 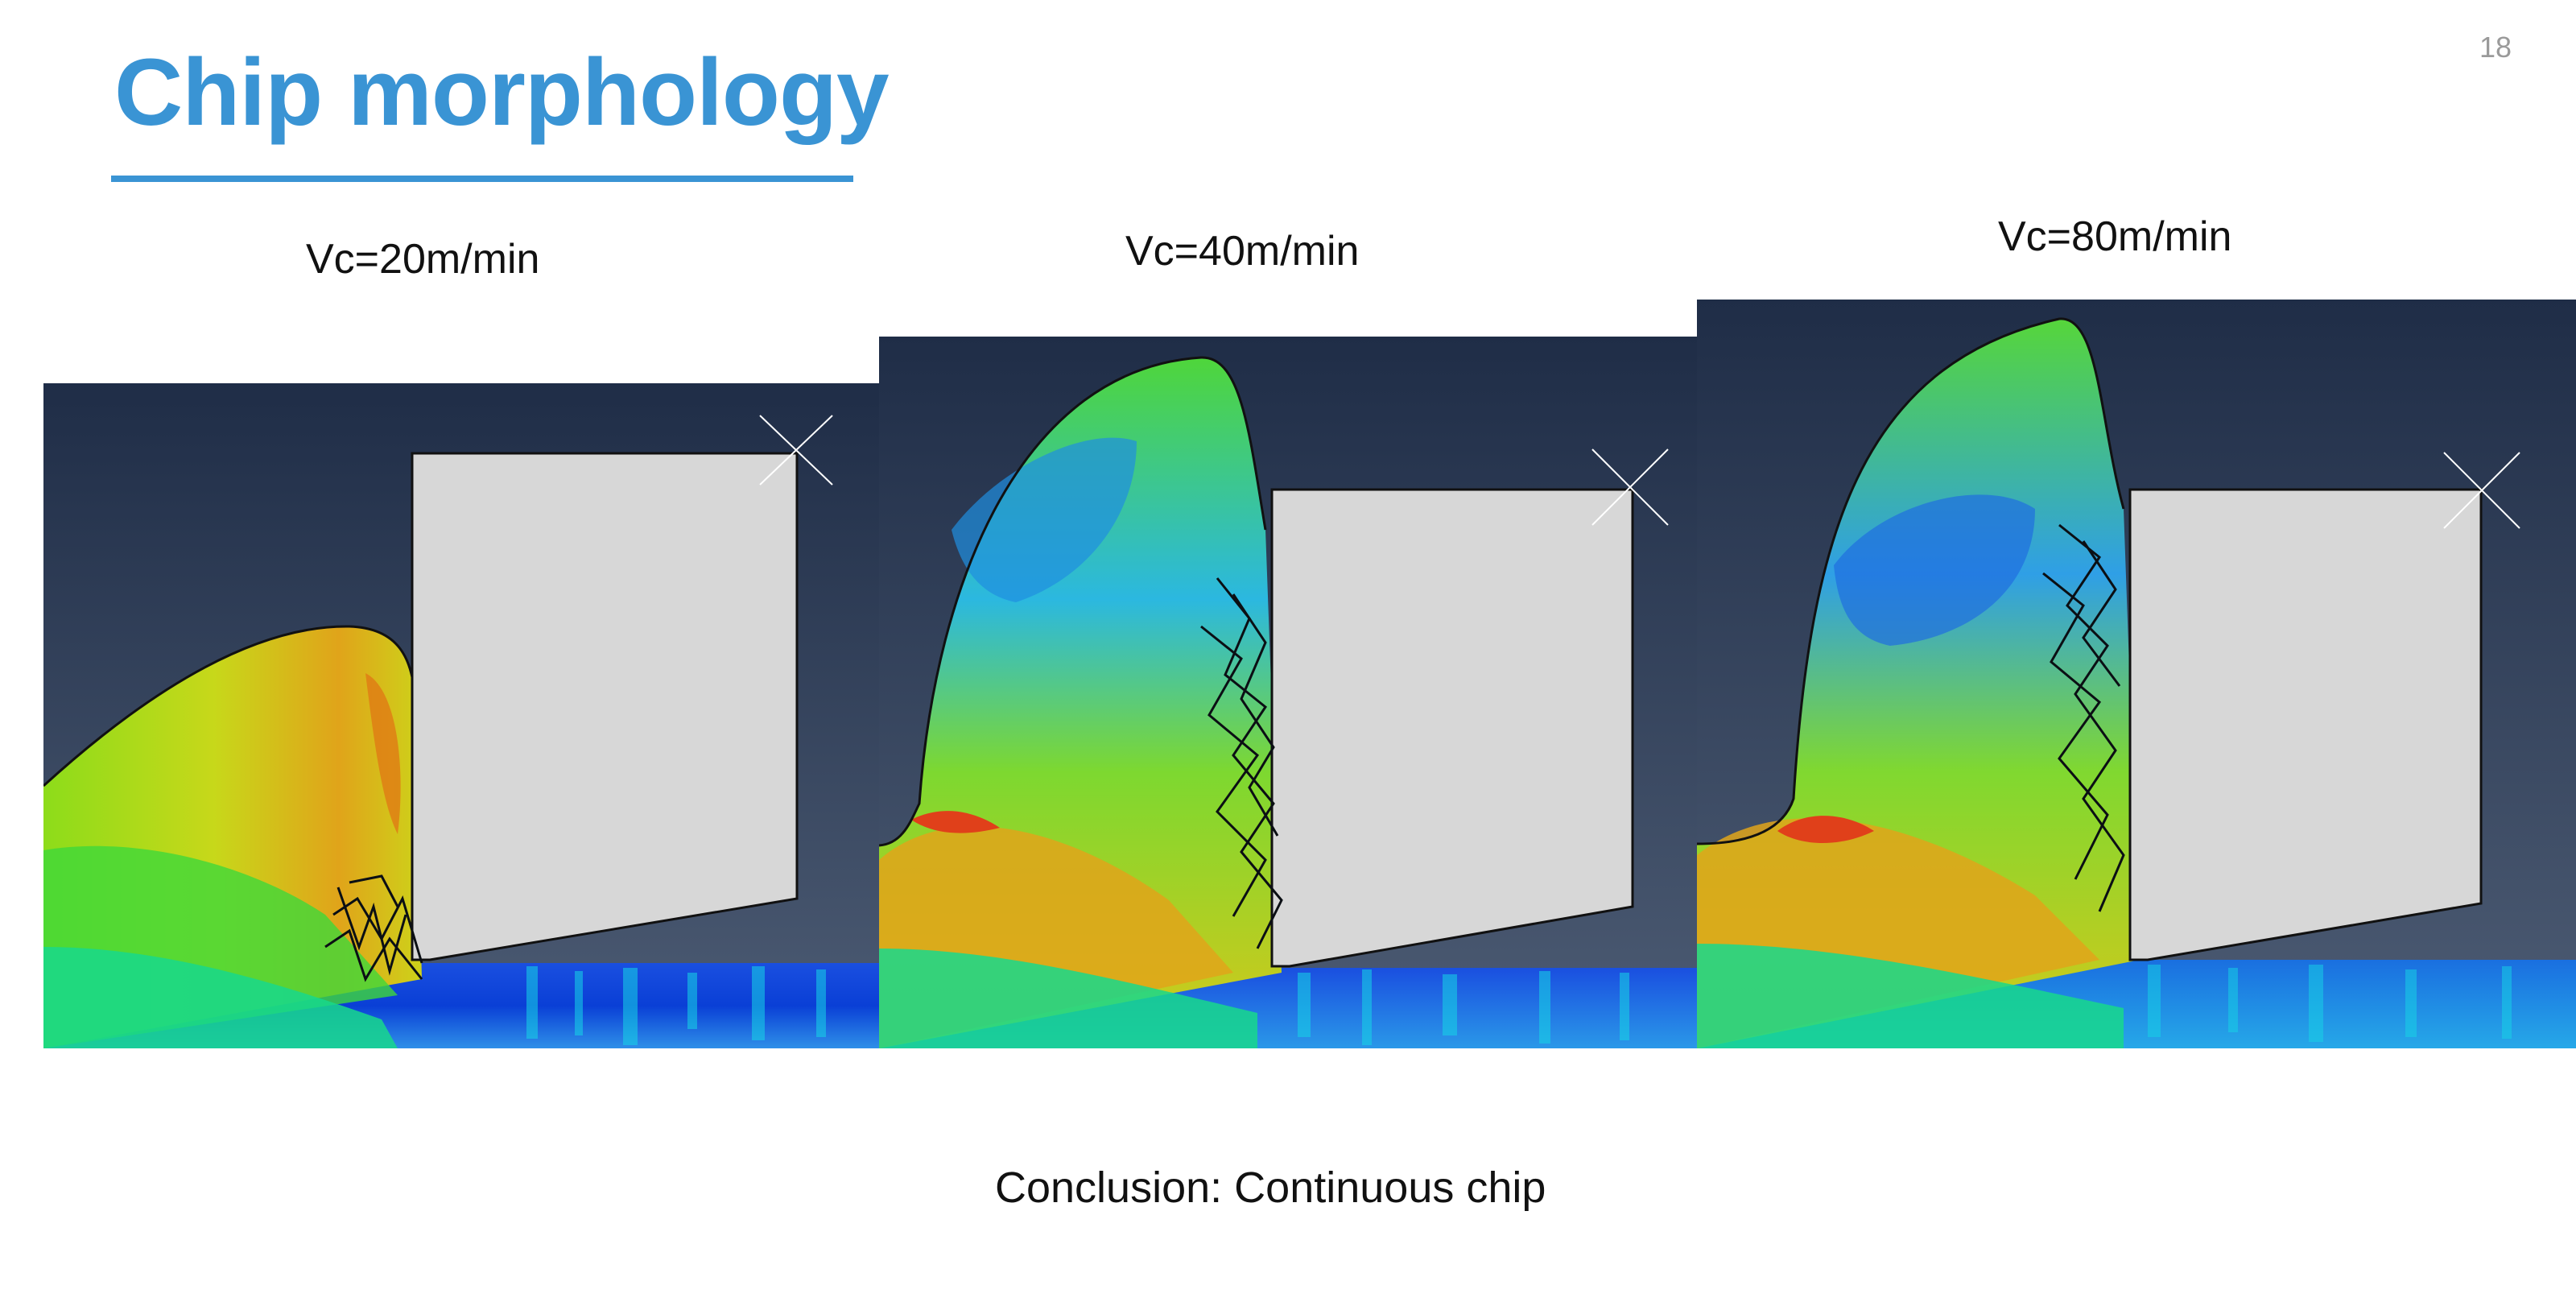 I want to click on title-underline, so click(x=482, y=179).